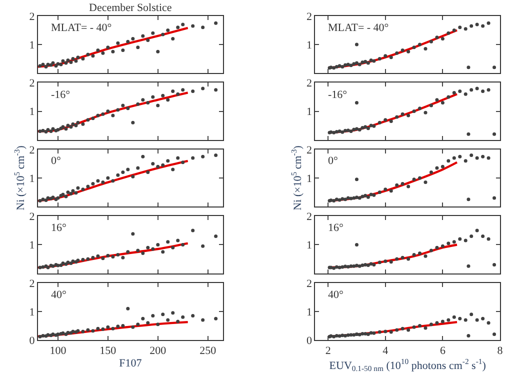 Image resolution: width=509 pixels, height=382 pixels. Describe the element at coordinates (208, 351) in the screenshot. I see `x-tick-label: 250` at that location.